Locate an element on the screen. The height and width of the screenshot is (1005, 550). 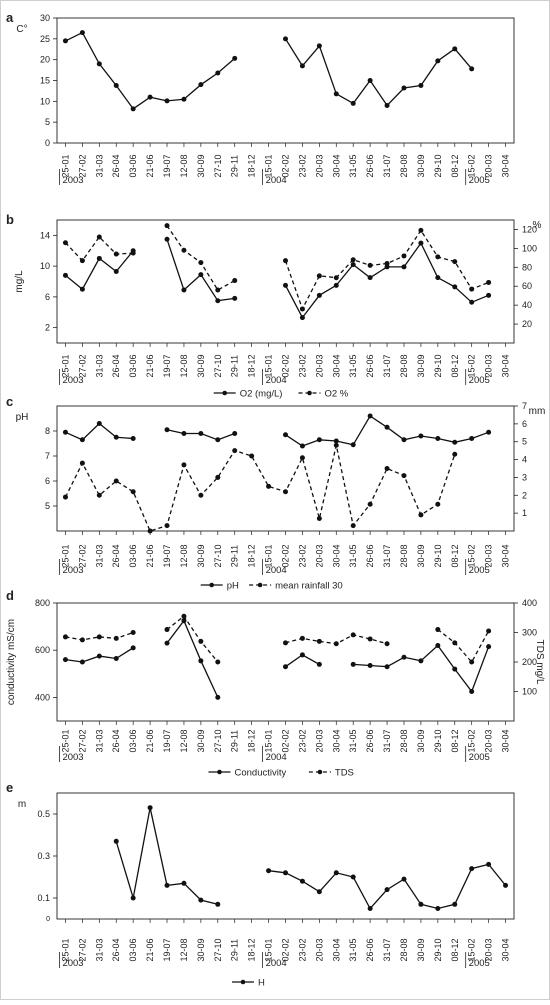
x-tick-label: 23-02 is located at coordinates (302, 740).